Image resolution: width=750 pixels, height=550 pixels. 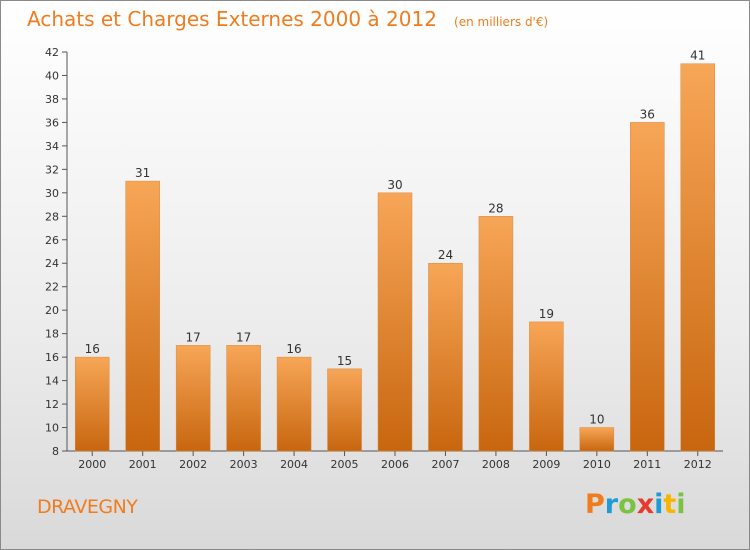 I want to click on chart-subtitle: (en milliers d'€), so click(x=501, y=22).